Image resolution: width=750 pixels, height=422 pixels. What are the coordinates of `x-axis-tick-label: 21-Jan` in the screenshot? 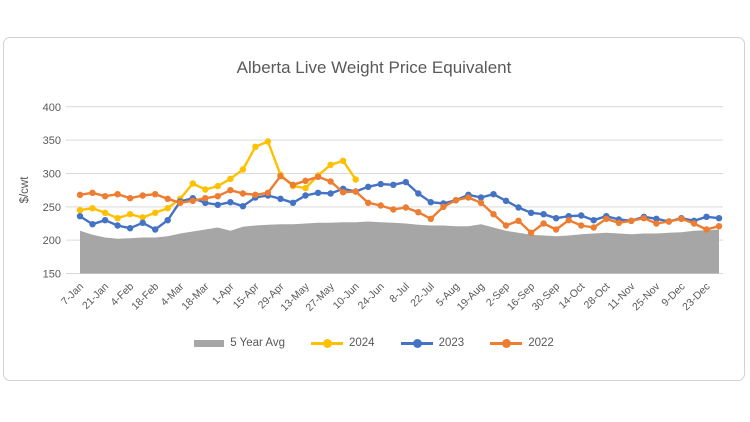 It's located at (95, 296).